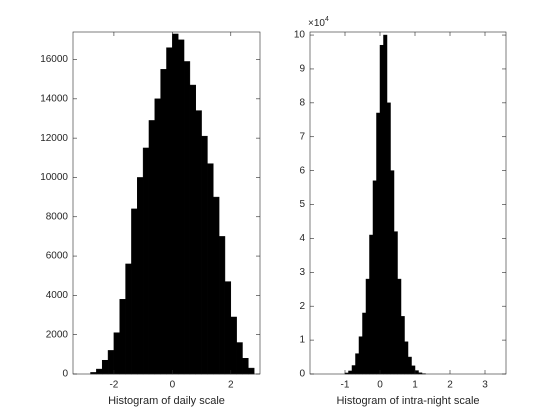 The image size is (560, 420). I want to click on y-tick-label: 3, so click(302, 272).